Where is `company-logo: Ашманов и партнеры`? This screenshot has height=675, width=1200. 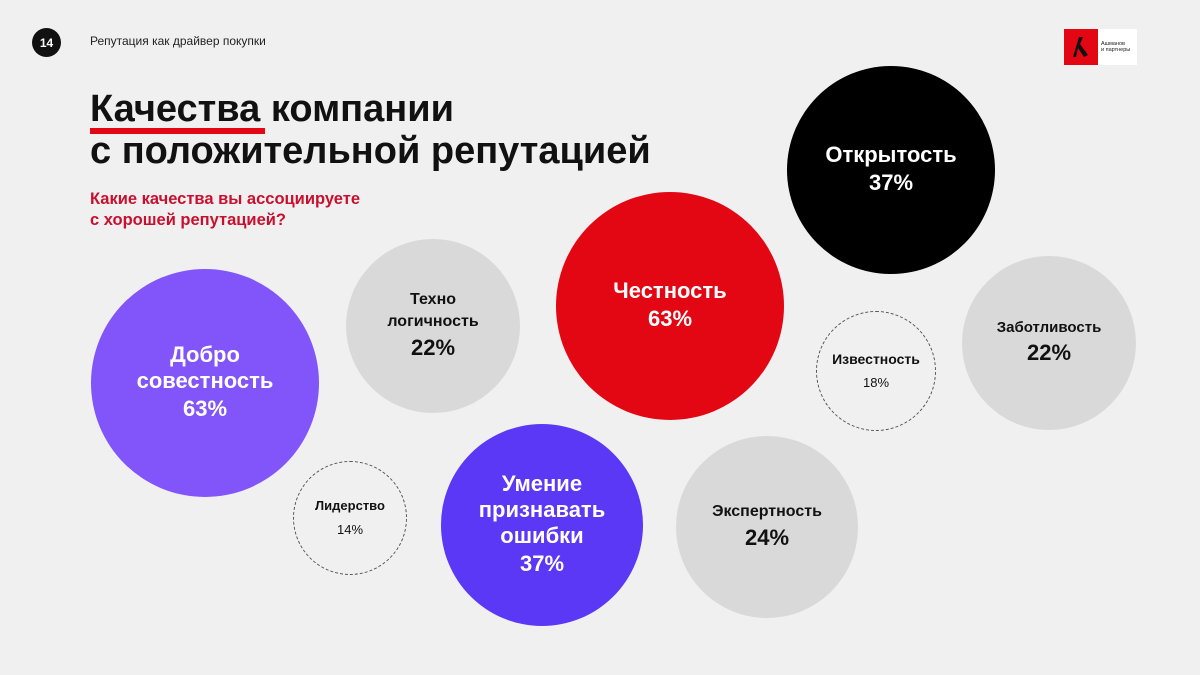
company-logo: Ашманов и партнеры is located at coordinates (1100, 47).